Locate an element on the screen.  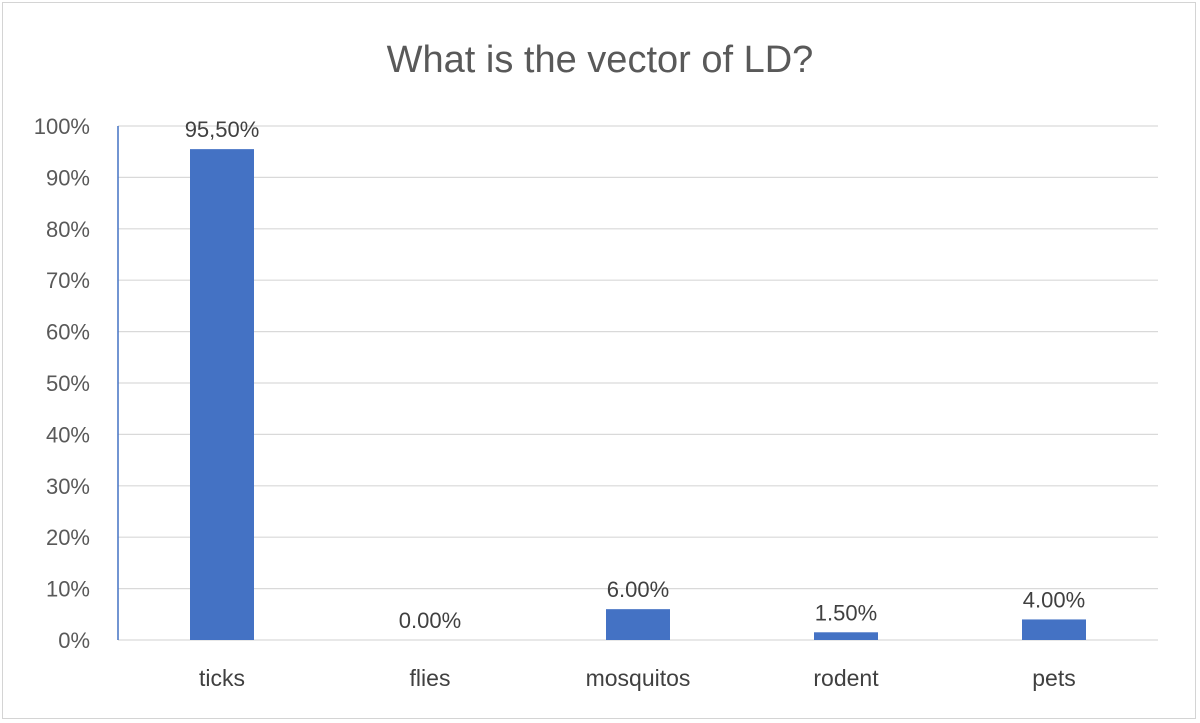
y-tick-label: 100% is located at coordinates (62, 126).